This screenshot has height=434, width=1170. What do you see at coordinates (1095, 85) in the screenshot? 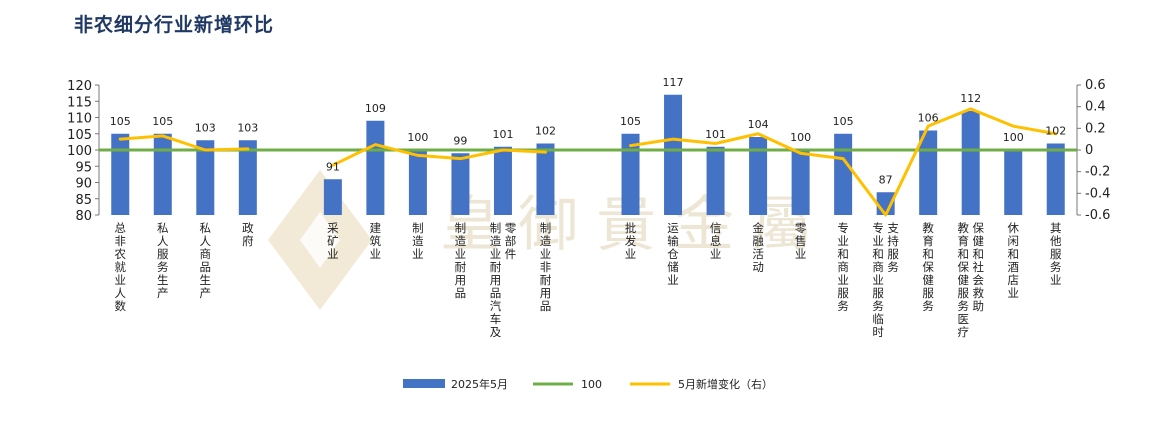
I see `y-right-tick-label: 0.6` at bounding box center [1095, 85].